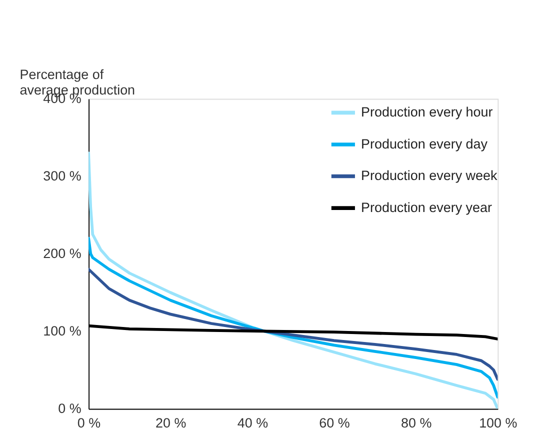 This screenshot has height=438, width=541. Describe the element at coordinates (62, 254) in the screenshot. I see `y-tick-label: 200 %` at that location.